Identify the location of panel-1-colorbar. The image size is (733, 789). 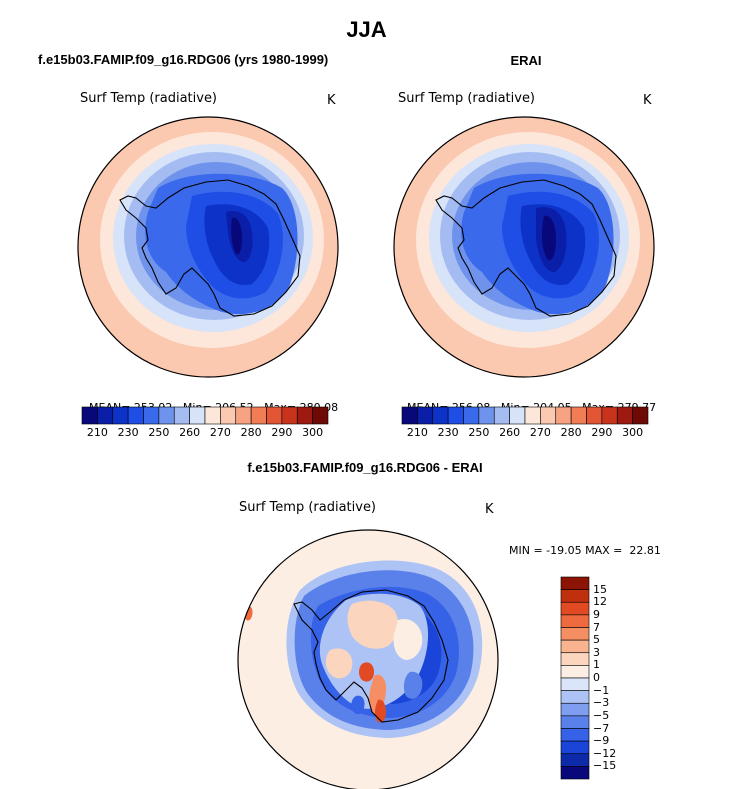
(205, 415).